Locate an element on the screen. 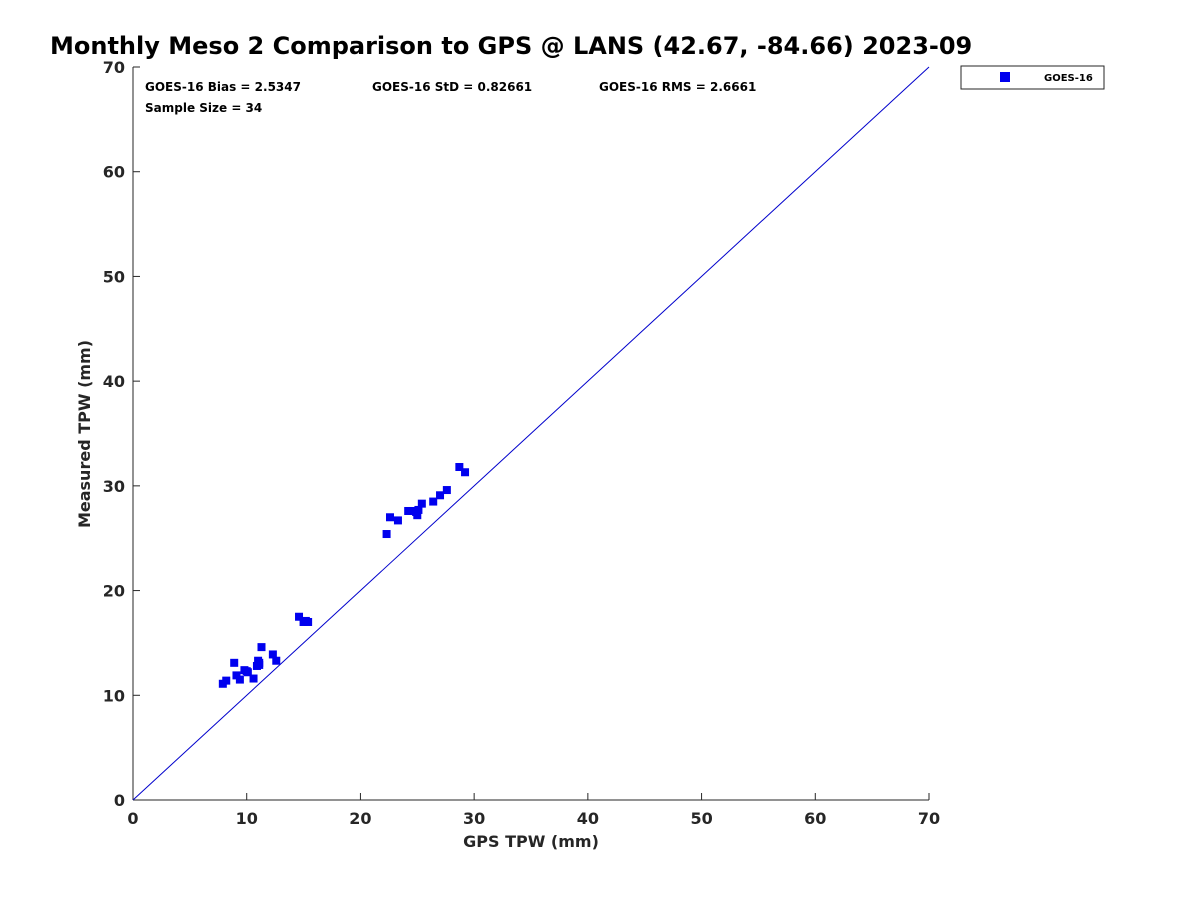  legend-label: GOES-16 is located at coordinates (1068, 78).